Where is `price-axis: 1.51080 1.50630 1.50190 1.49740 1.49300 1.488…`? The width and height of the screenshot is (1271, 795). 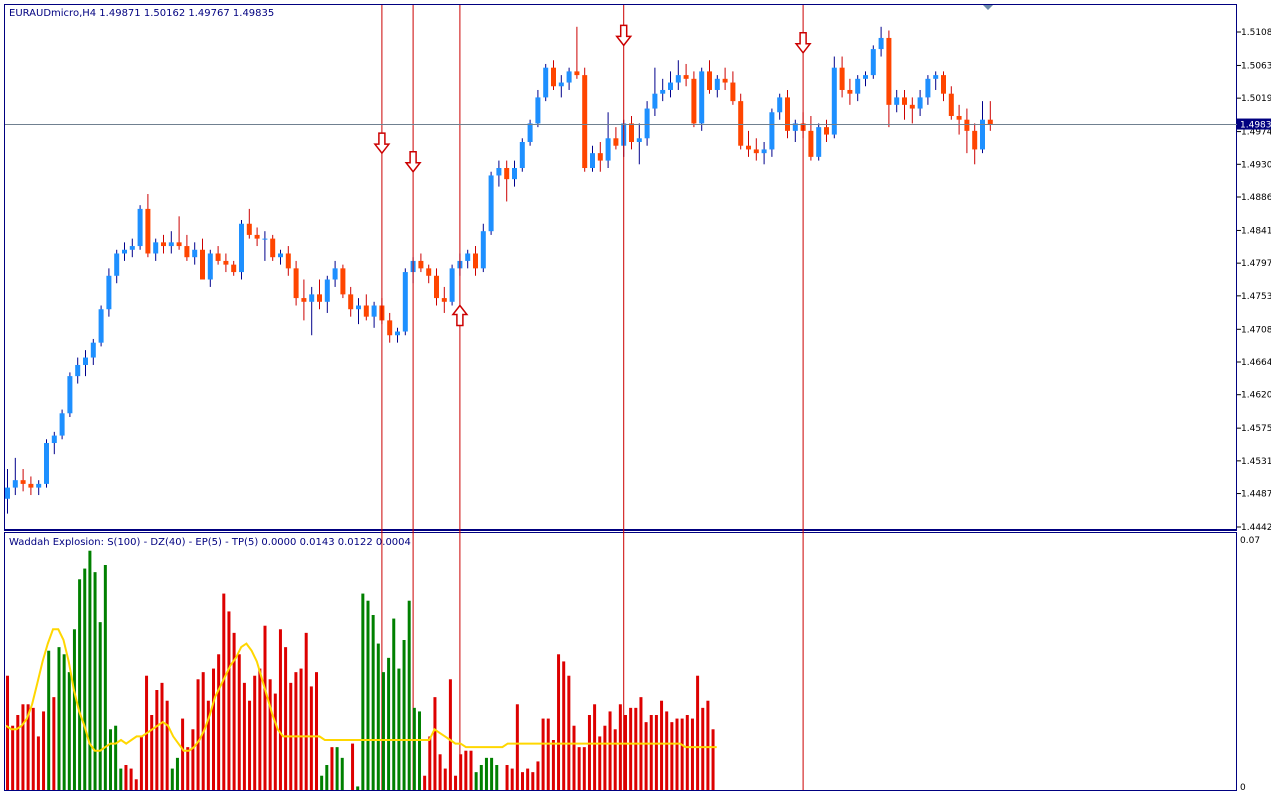
price-axis: 1.51080 1.50630 1.50190 1.49740 1.49300 1.488… is located at coordinates (1254, 280).